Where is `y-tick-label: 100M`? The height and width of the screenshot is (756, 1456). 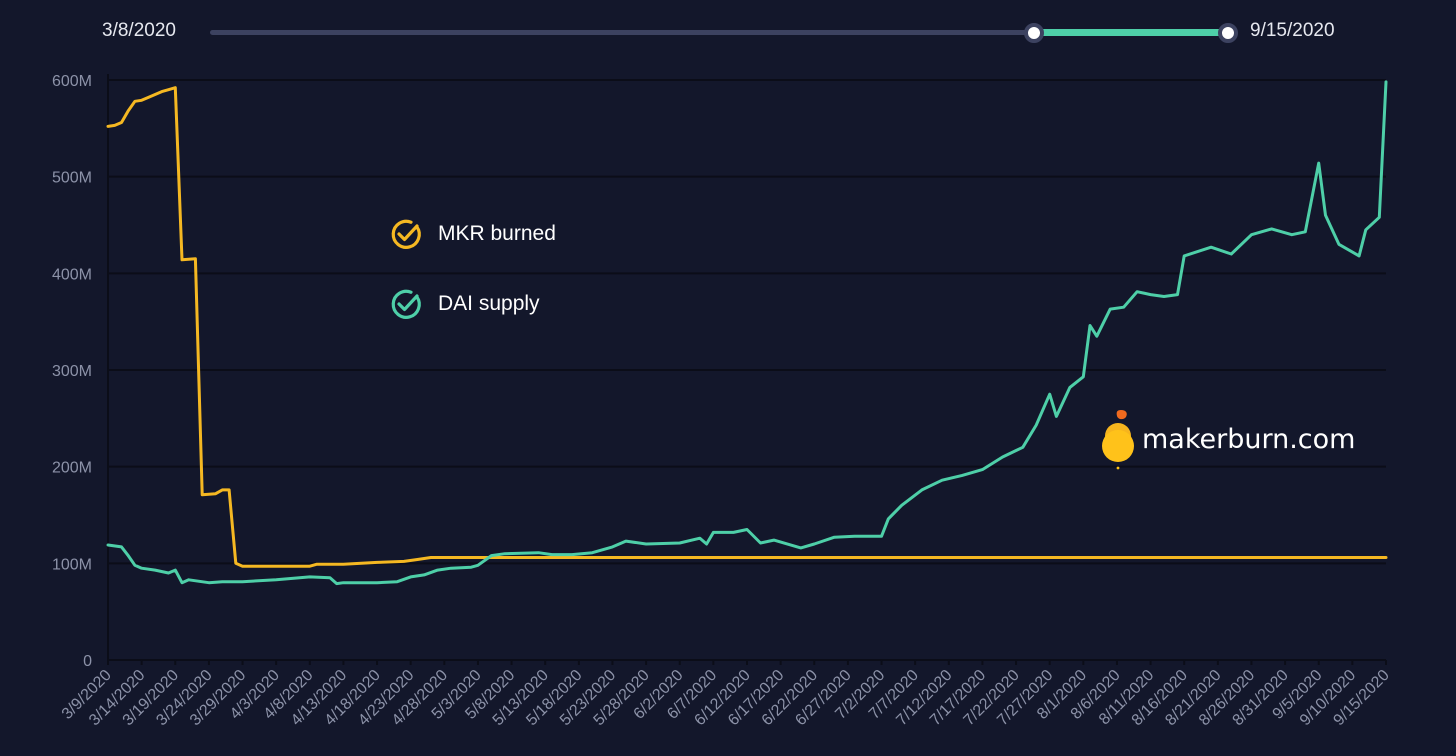
y-tick-label: 100M is located at coordinates (72, 564).